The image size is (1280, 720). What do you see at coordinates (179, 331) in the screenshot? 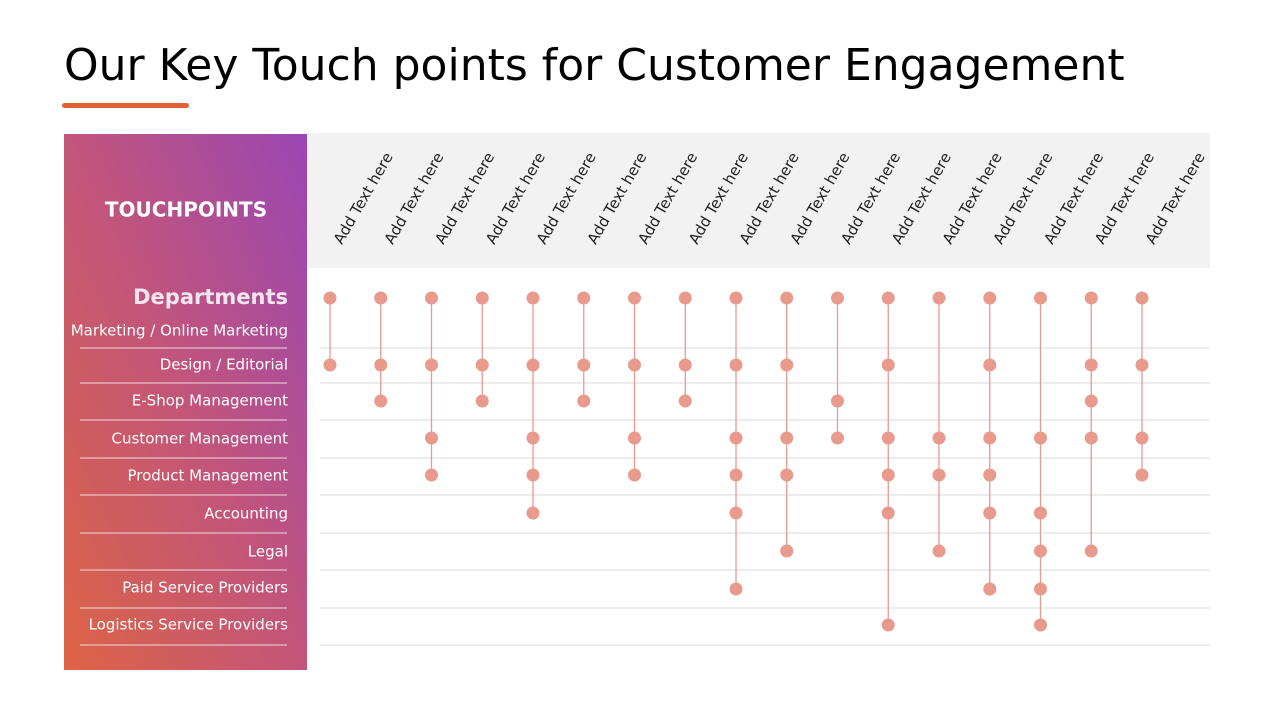
I see `department-label: Marketing / Online Marketing` at bounding box center [179, 331].